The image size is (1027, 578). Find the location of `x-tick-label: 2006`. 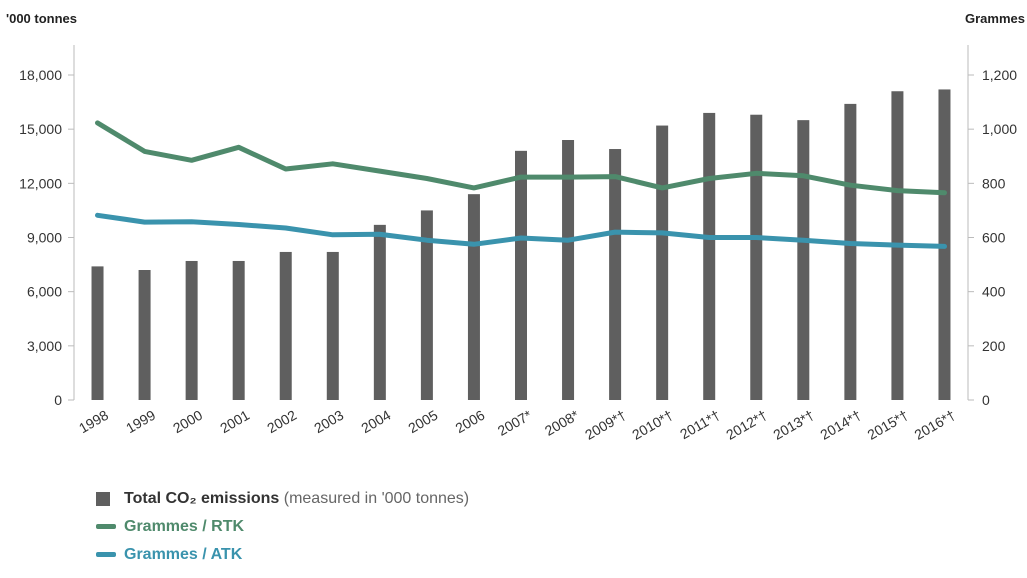

x-tick-label: 2006 is located at coordinates (469, 422).